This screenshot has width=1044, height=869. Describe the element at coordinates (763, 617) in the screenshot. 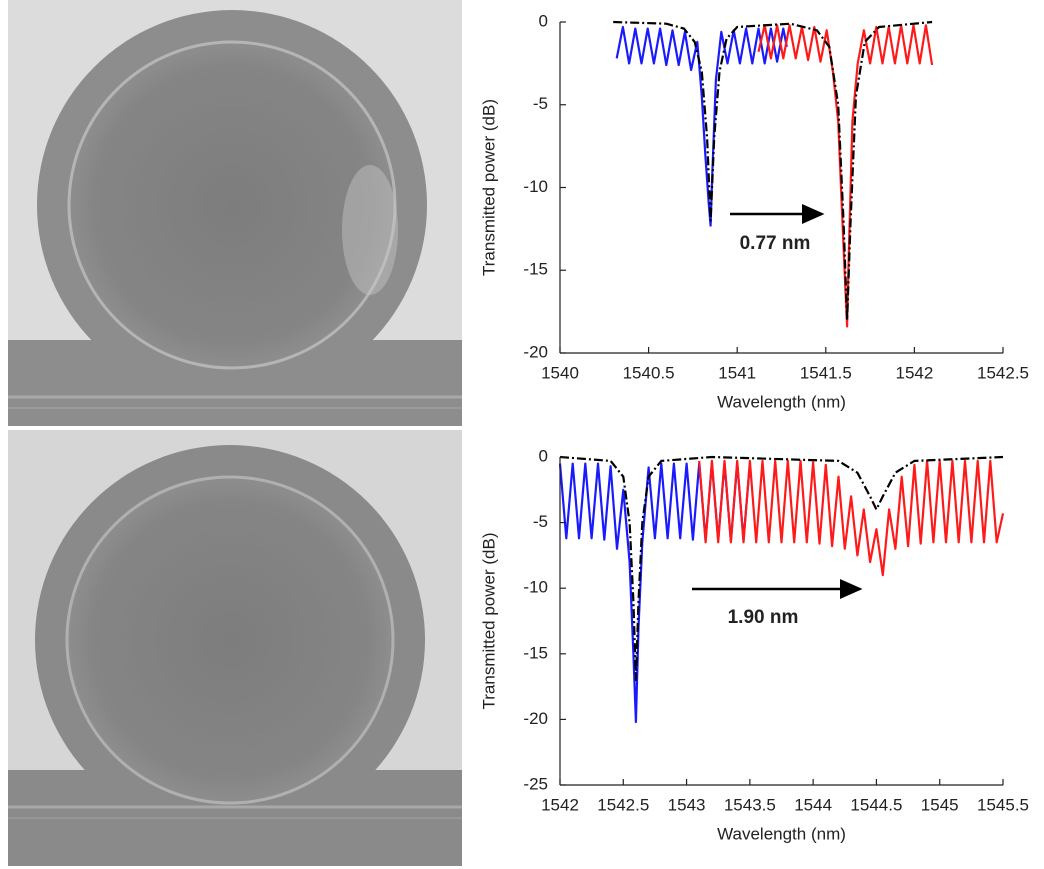

I see `shift-label: 1.90 nm` at that location.